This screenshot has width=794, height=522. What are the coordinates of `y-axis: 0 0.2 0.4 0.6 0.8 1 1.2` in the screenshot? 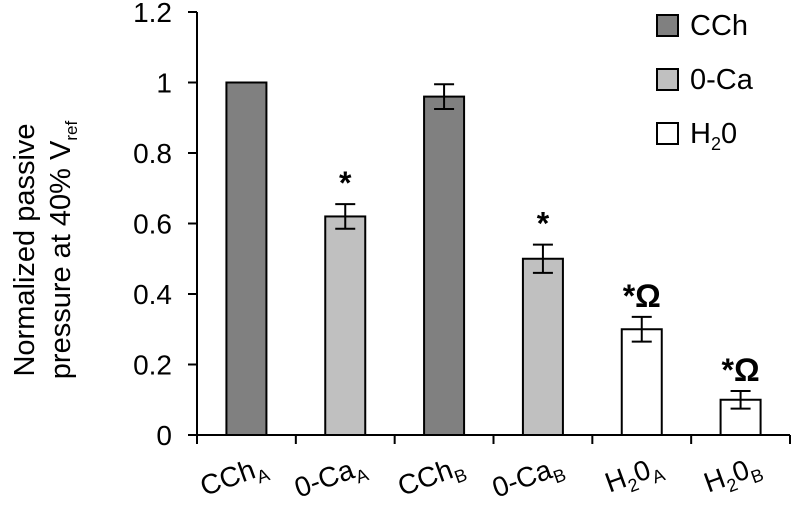 It's located at (165, 225).